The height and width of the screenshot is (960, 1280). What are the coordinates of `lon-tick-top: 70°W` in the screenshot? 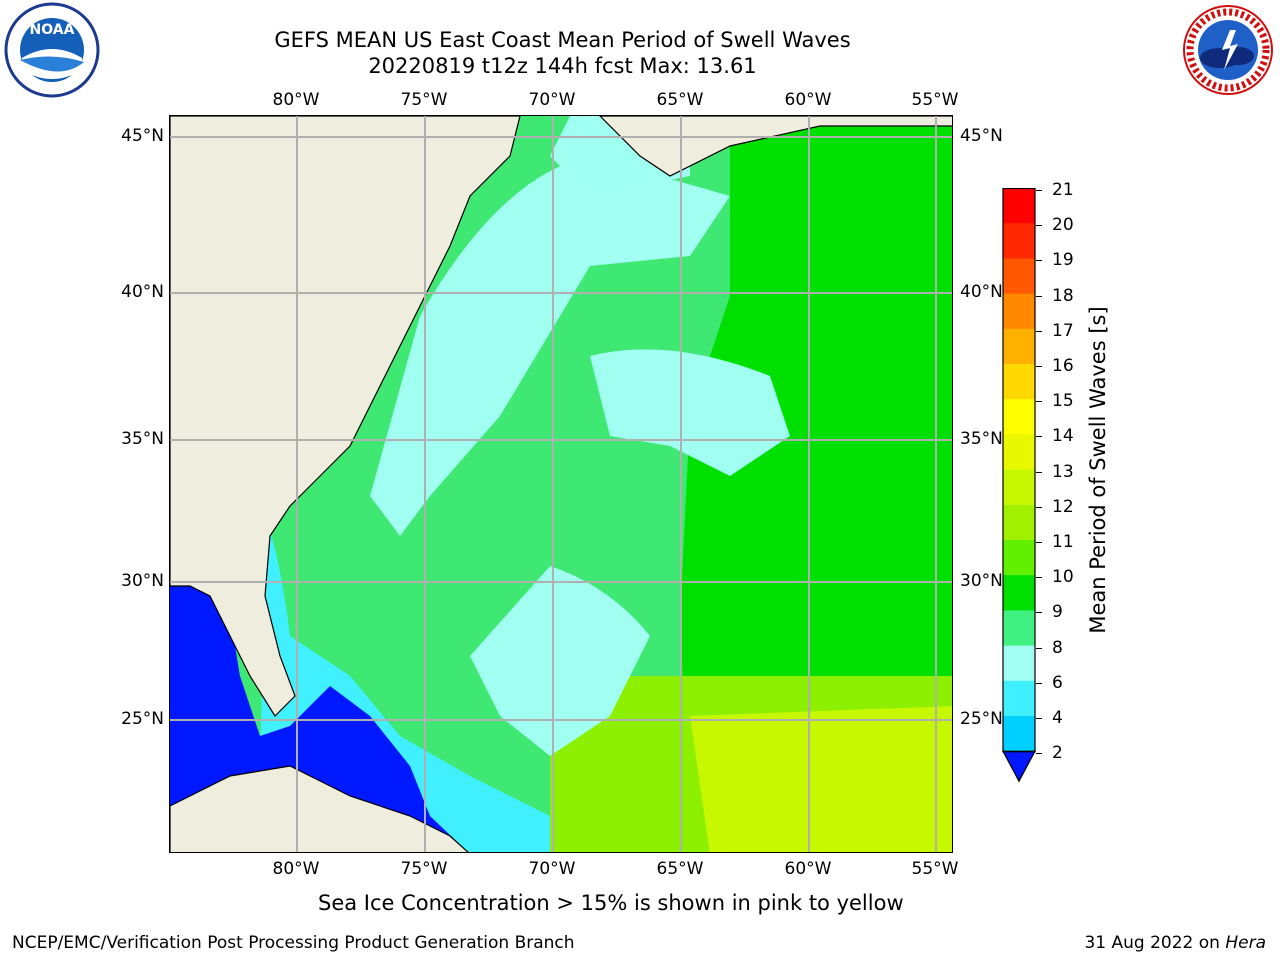 It's located at (552, 100).